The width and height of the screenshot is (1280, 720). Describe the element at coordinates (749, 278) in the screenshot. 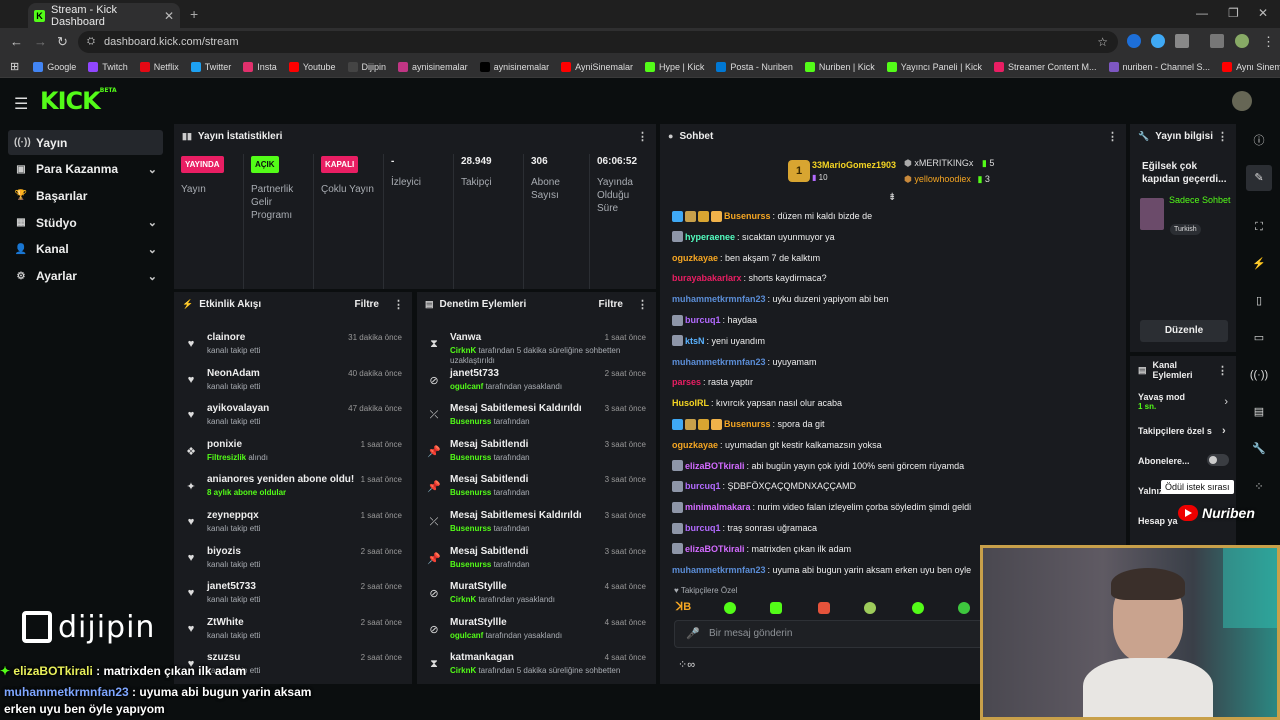

I see `chat-message: burayabakarlarx: shorts kaydirmaca?` at that location.